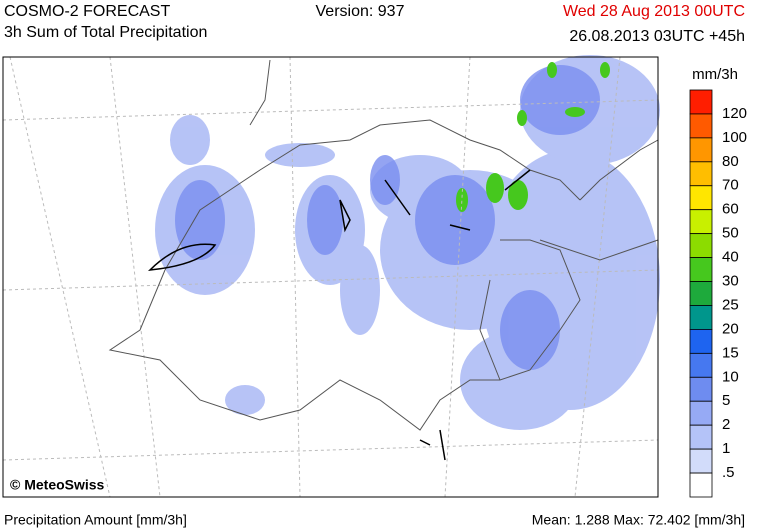 The height and width of the screenshot is (532, 766). I want to click on colorbar-label: 5, so click(726, 400).